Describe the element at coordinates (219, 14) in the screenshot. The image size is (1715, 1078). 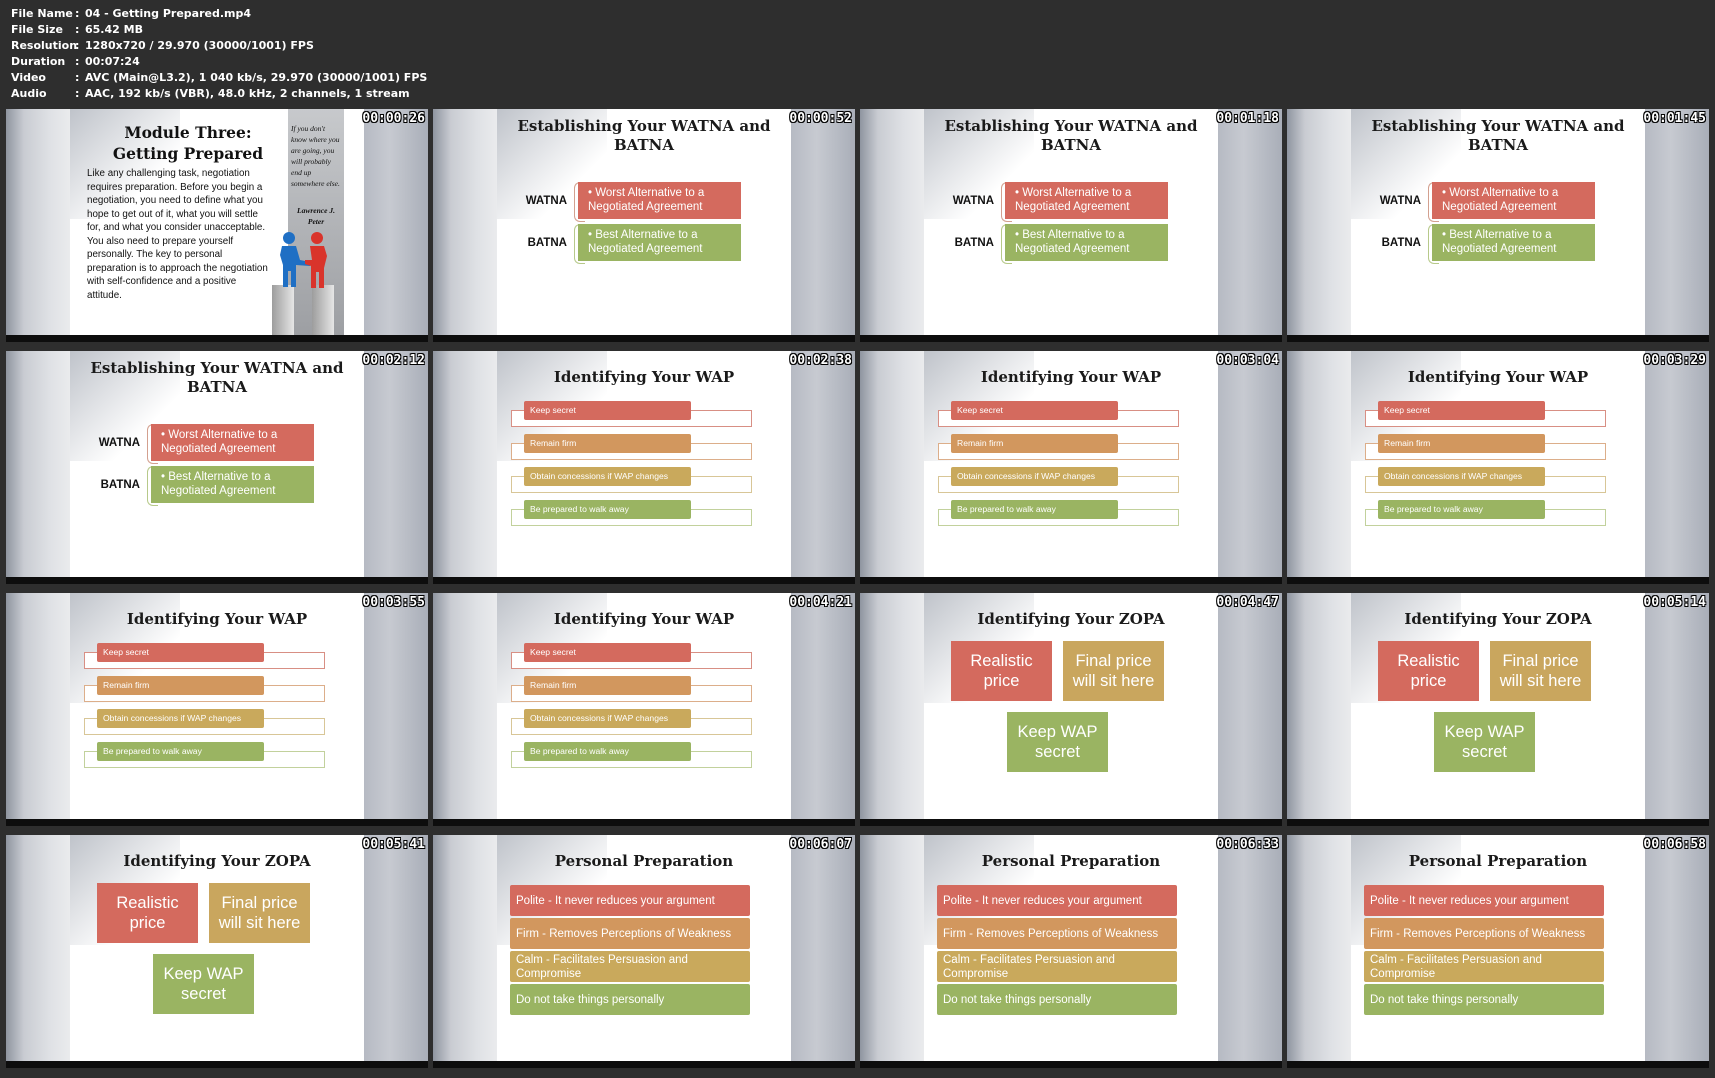
I see `file-info-row: File Name:04 - Getting Prepared.mp4` at that location.